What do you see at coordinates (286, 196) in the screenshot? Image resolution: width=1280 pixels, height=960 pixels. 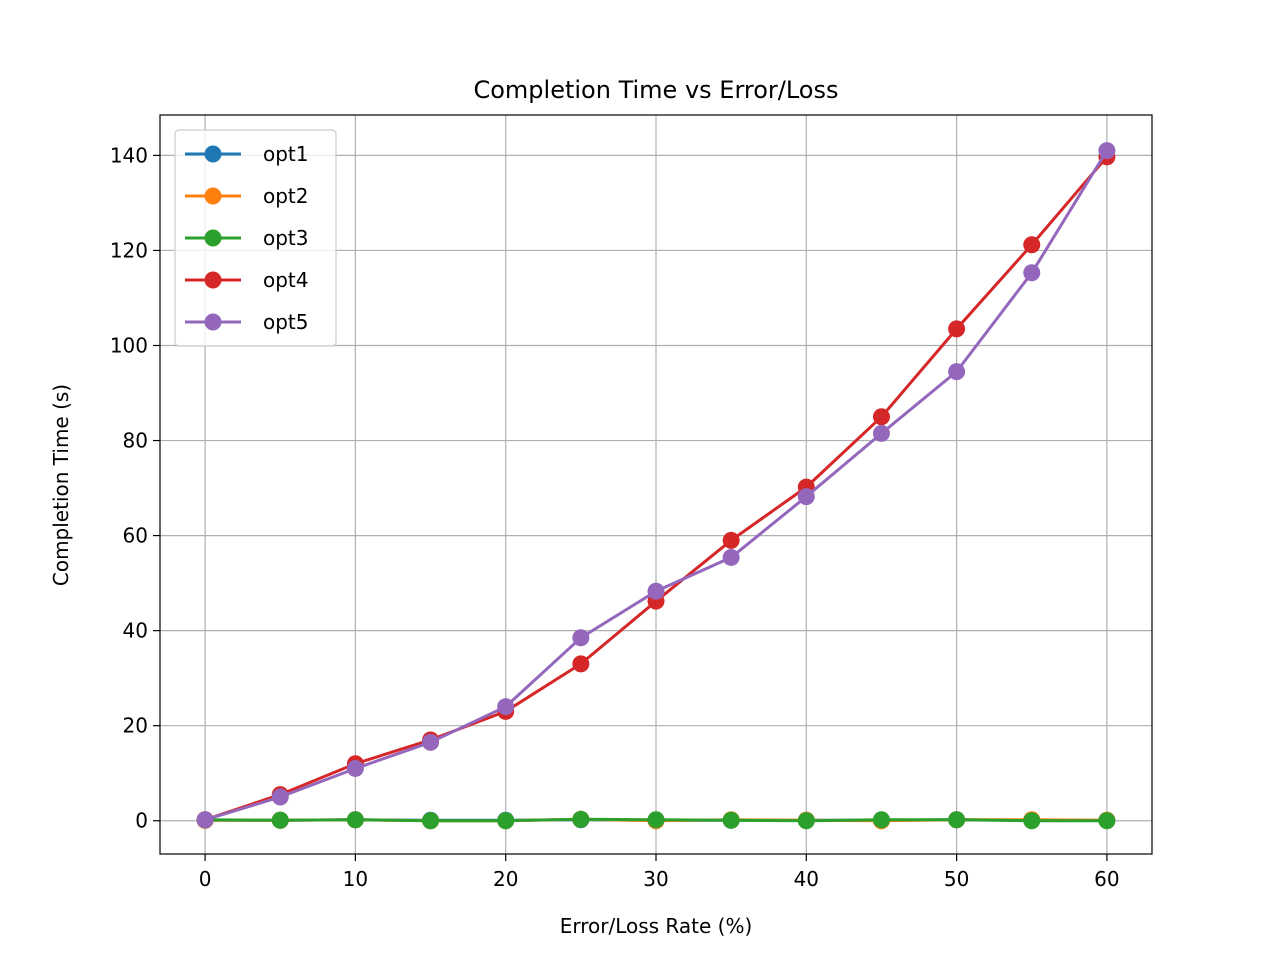 I see `legend-label: opt2` at bounding box center [286, 196].